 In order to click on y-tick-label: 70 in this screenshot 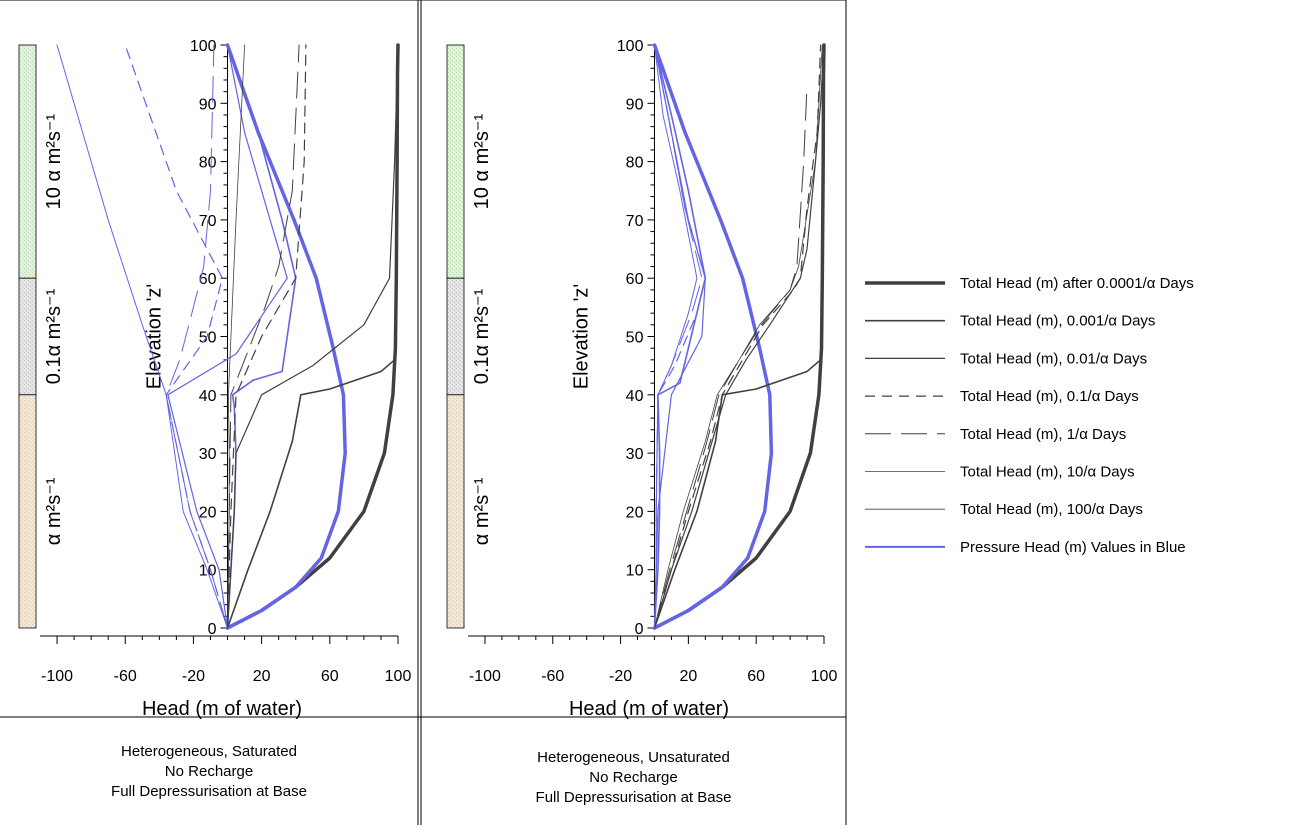, I will do `click(635, 221)`.